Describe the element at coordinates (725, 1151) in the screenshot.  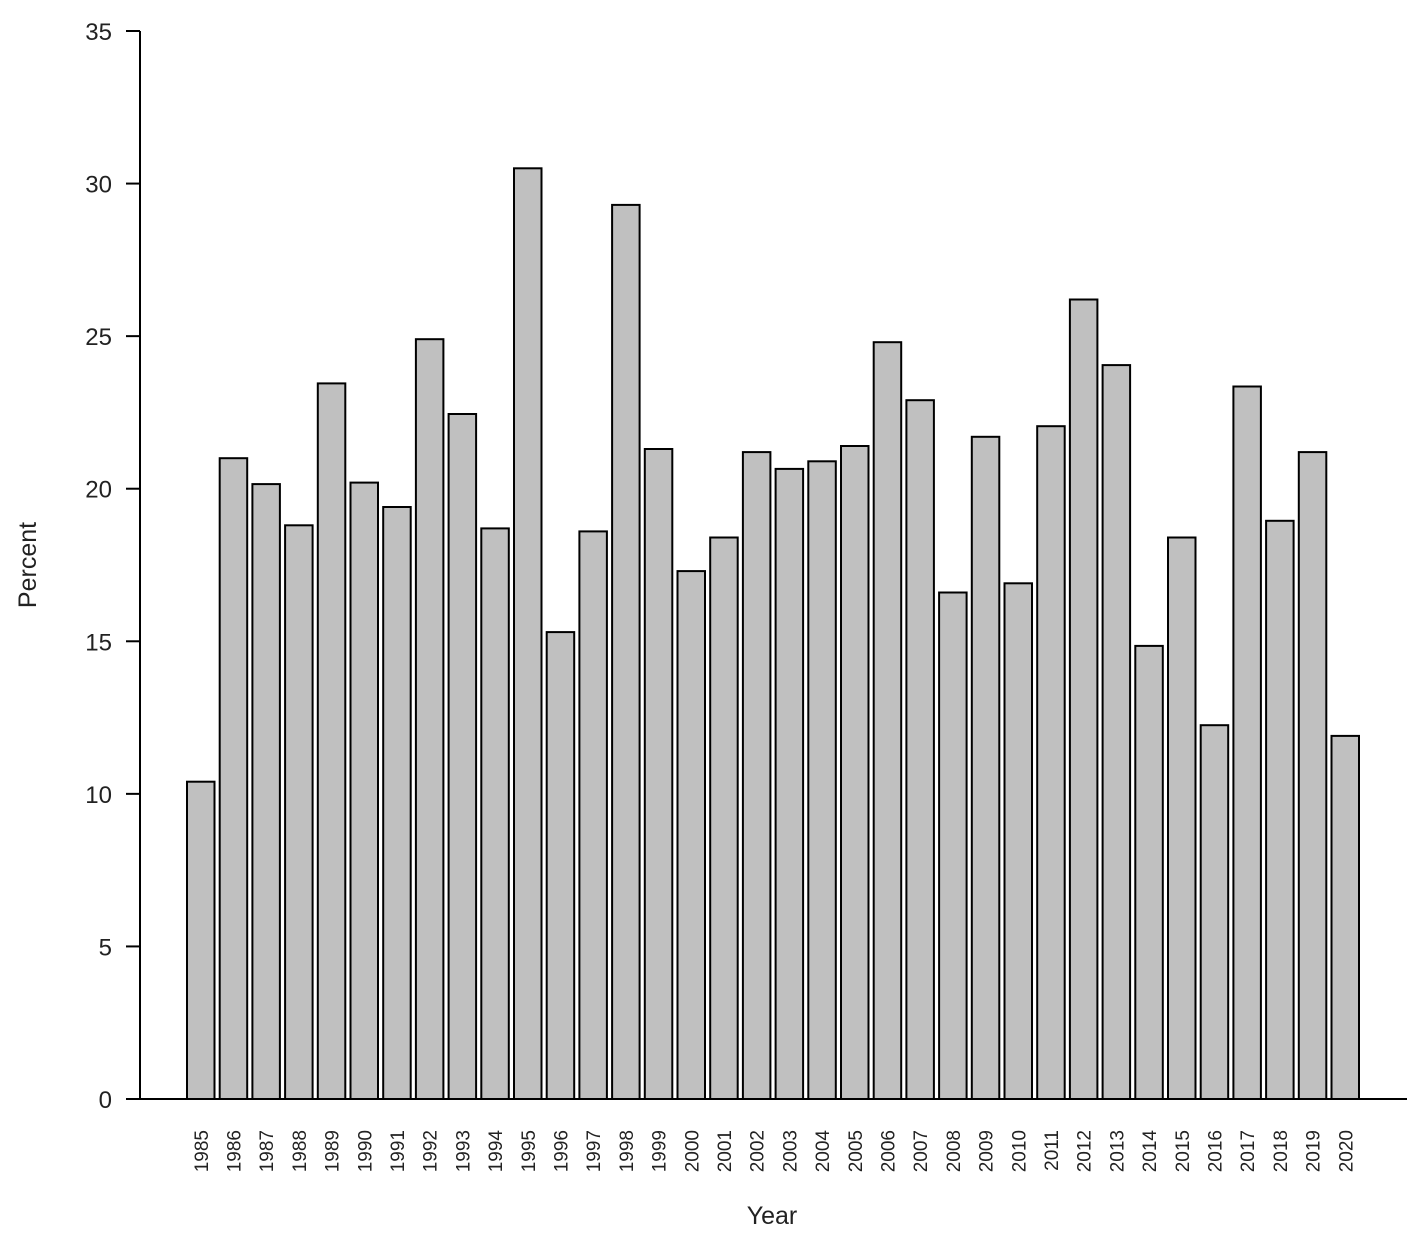
I see `x-tick-label-2001: 2001` at that location.